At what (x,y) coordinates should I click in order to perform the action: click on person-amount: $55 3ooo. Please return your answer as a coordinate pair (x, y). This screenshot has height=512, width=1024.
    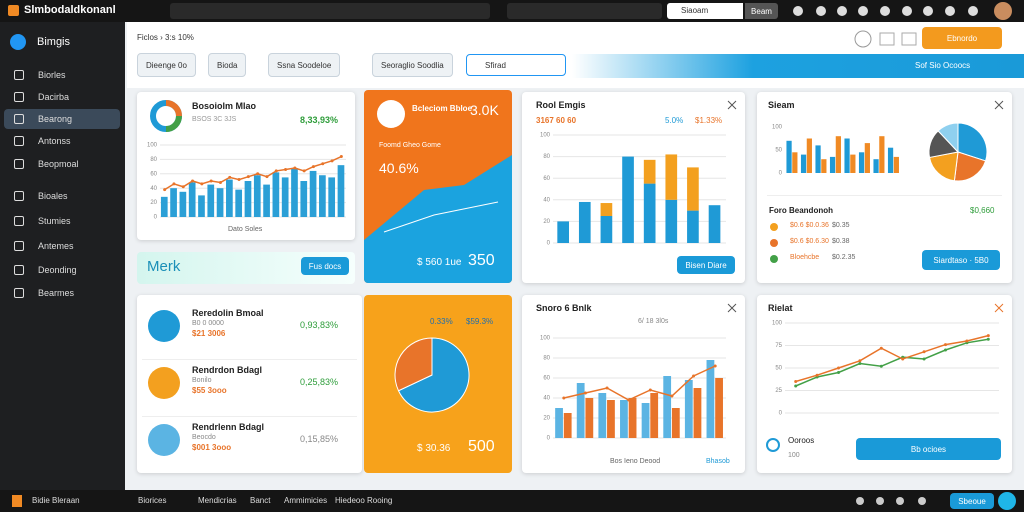
    Looking at the image, I should click on (209, 390).